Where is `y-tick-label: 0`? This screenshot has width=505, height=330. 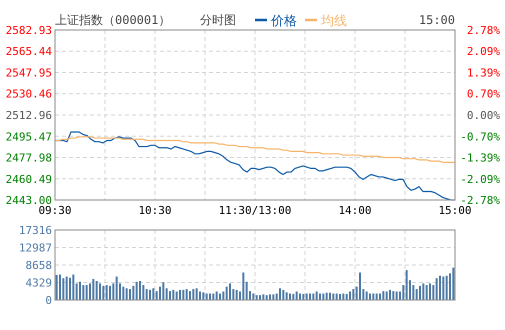 y-tick-label: 0 is located at coordinates (48, 300).